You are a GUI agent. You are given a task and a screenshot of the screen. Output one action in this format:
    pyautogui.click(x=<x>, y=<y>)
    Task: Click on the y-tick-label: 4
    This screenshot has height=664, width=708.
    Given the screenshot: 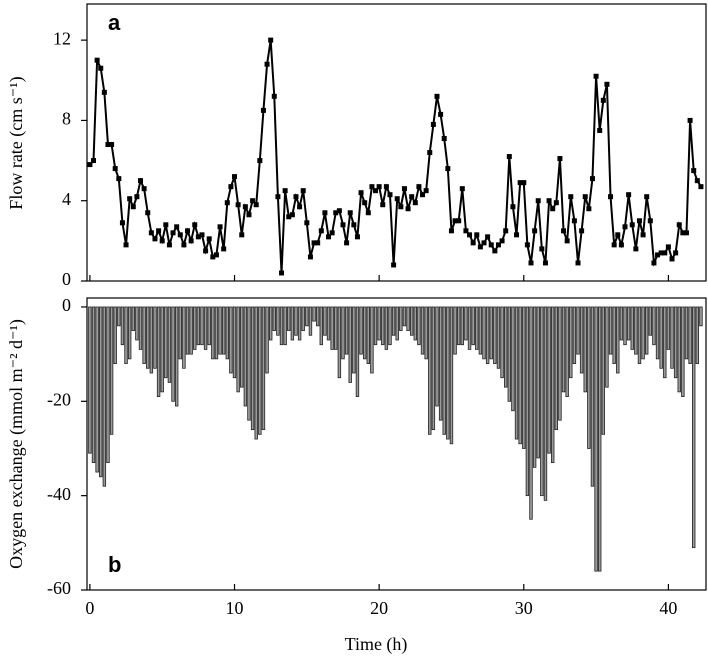 What is the action you would take?
    pyautogui.click(x=66, y=199)
    